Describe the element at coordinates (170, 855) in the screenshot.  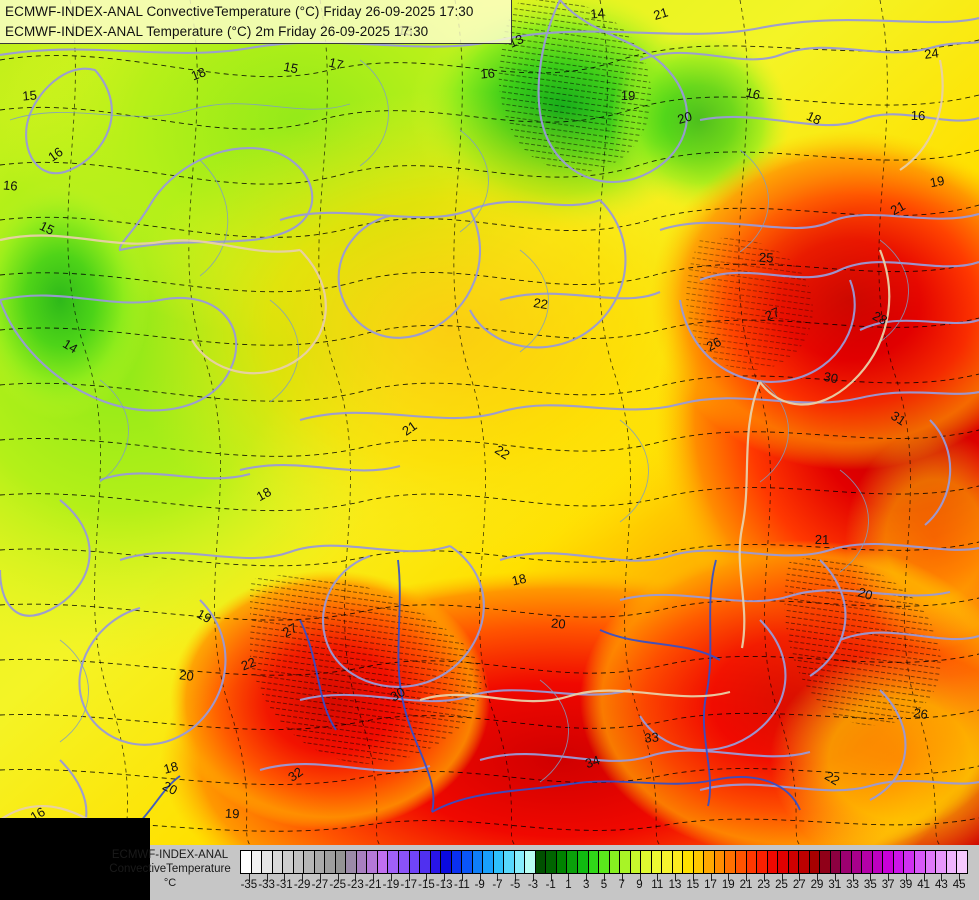
I see `legend-model-label: ECMWF-INDEX-ANAL` at that location.